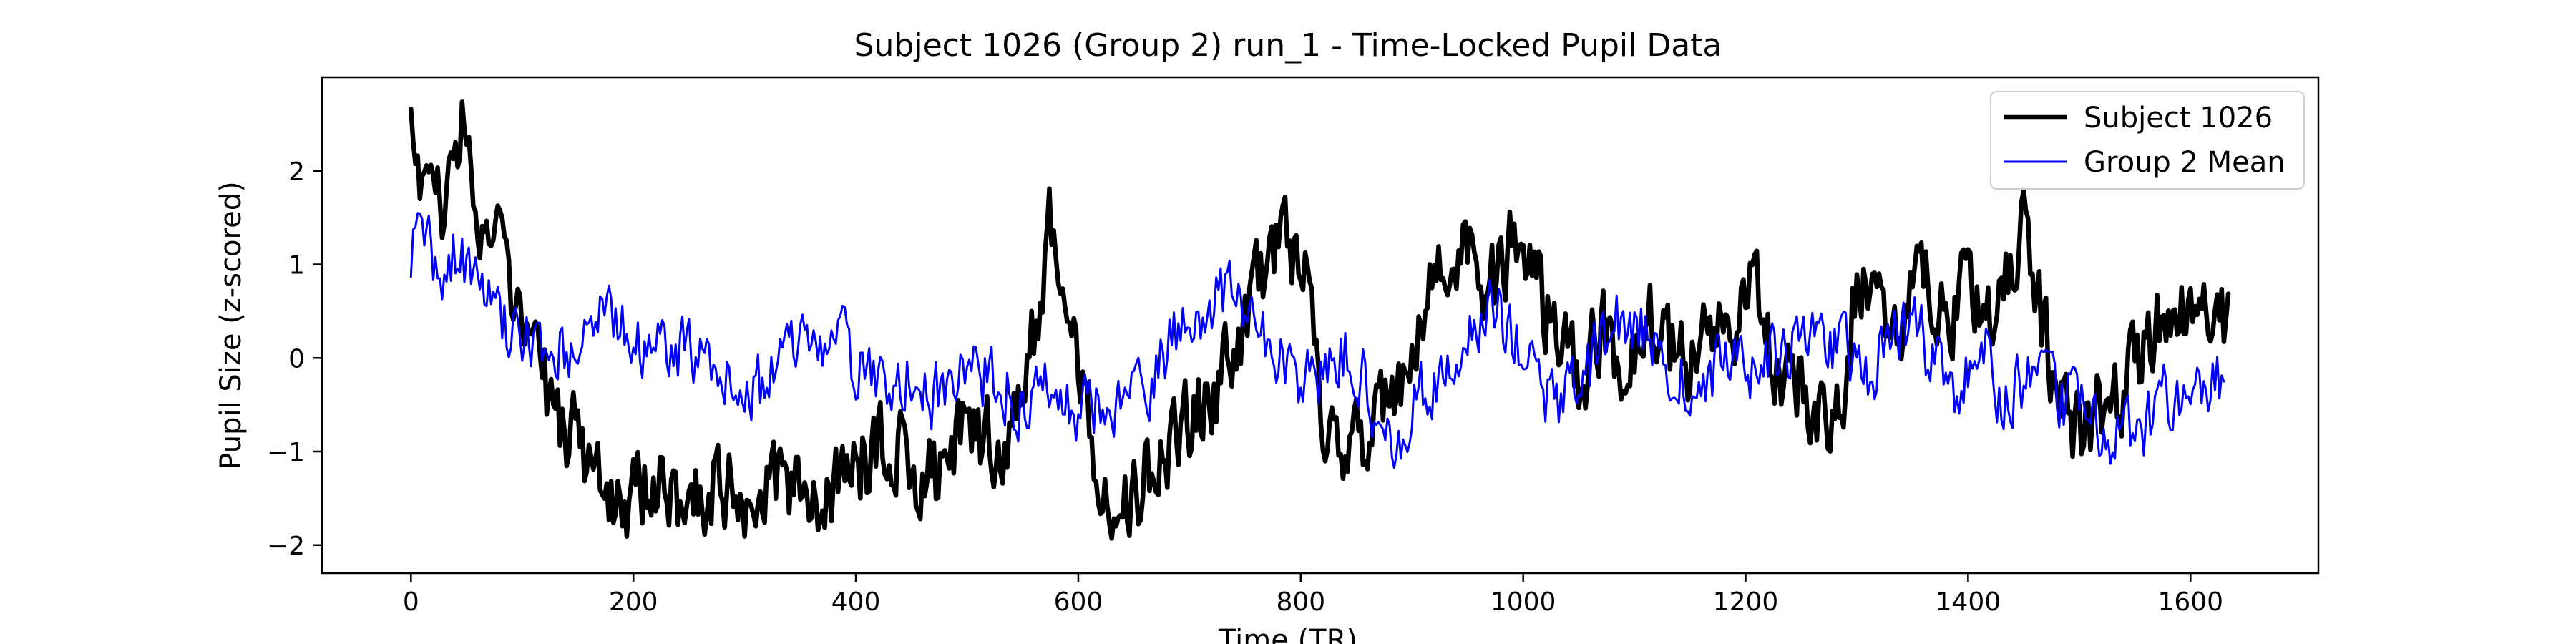  Describe the element at coordinates (1300, 602) in the screenshot. I see `x-tick-label: 800` at that location.